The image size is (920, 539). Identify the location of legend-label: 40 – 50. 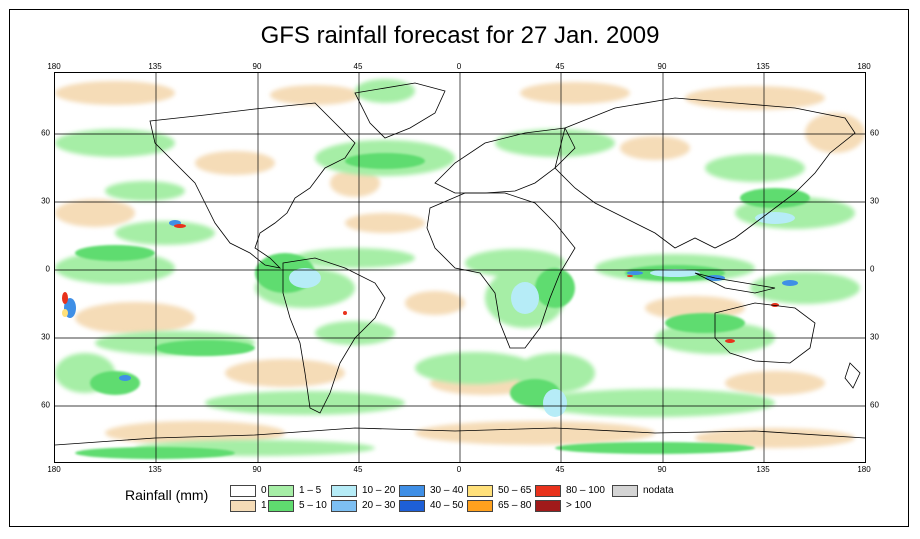
(447, 505).